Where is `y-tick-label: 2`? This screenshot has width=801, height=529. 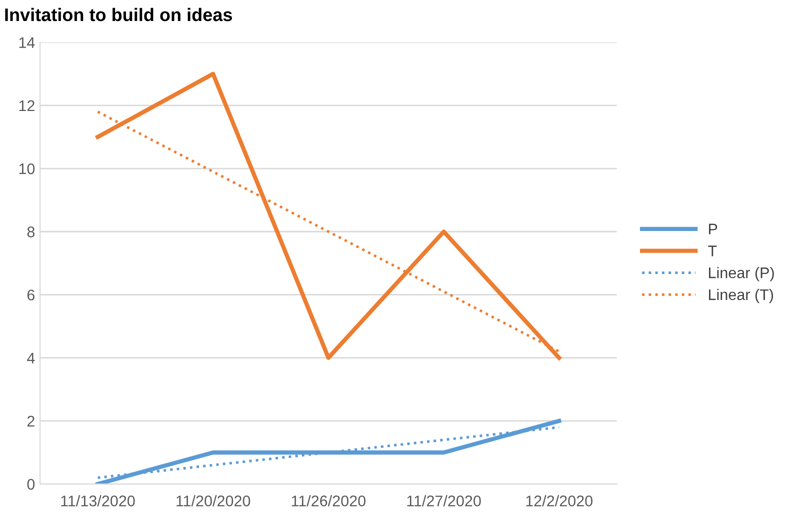 y-tick-label: 2 is located at coordinates (30, 421).